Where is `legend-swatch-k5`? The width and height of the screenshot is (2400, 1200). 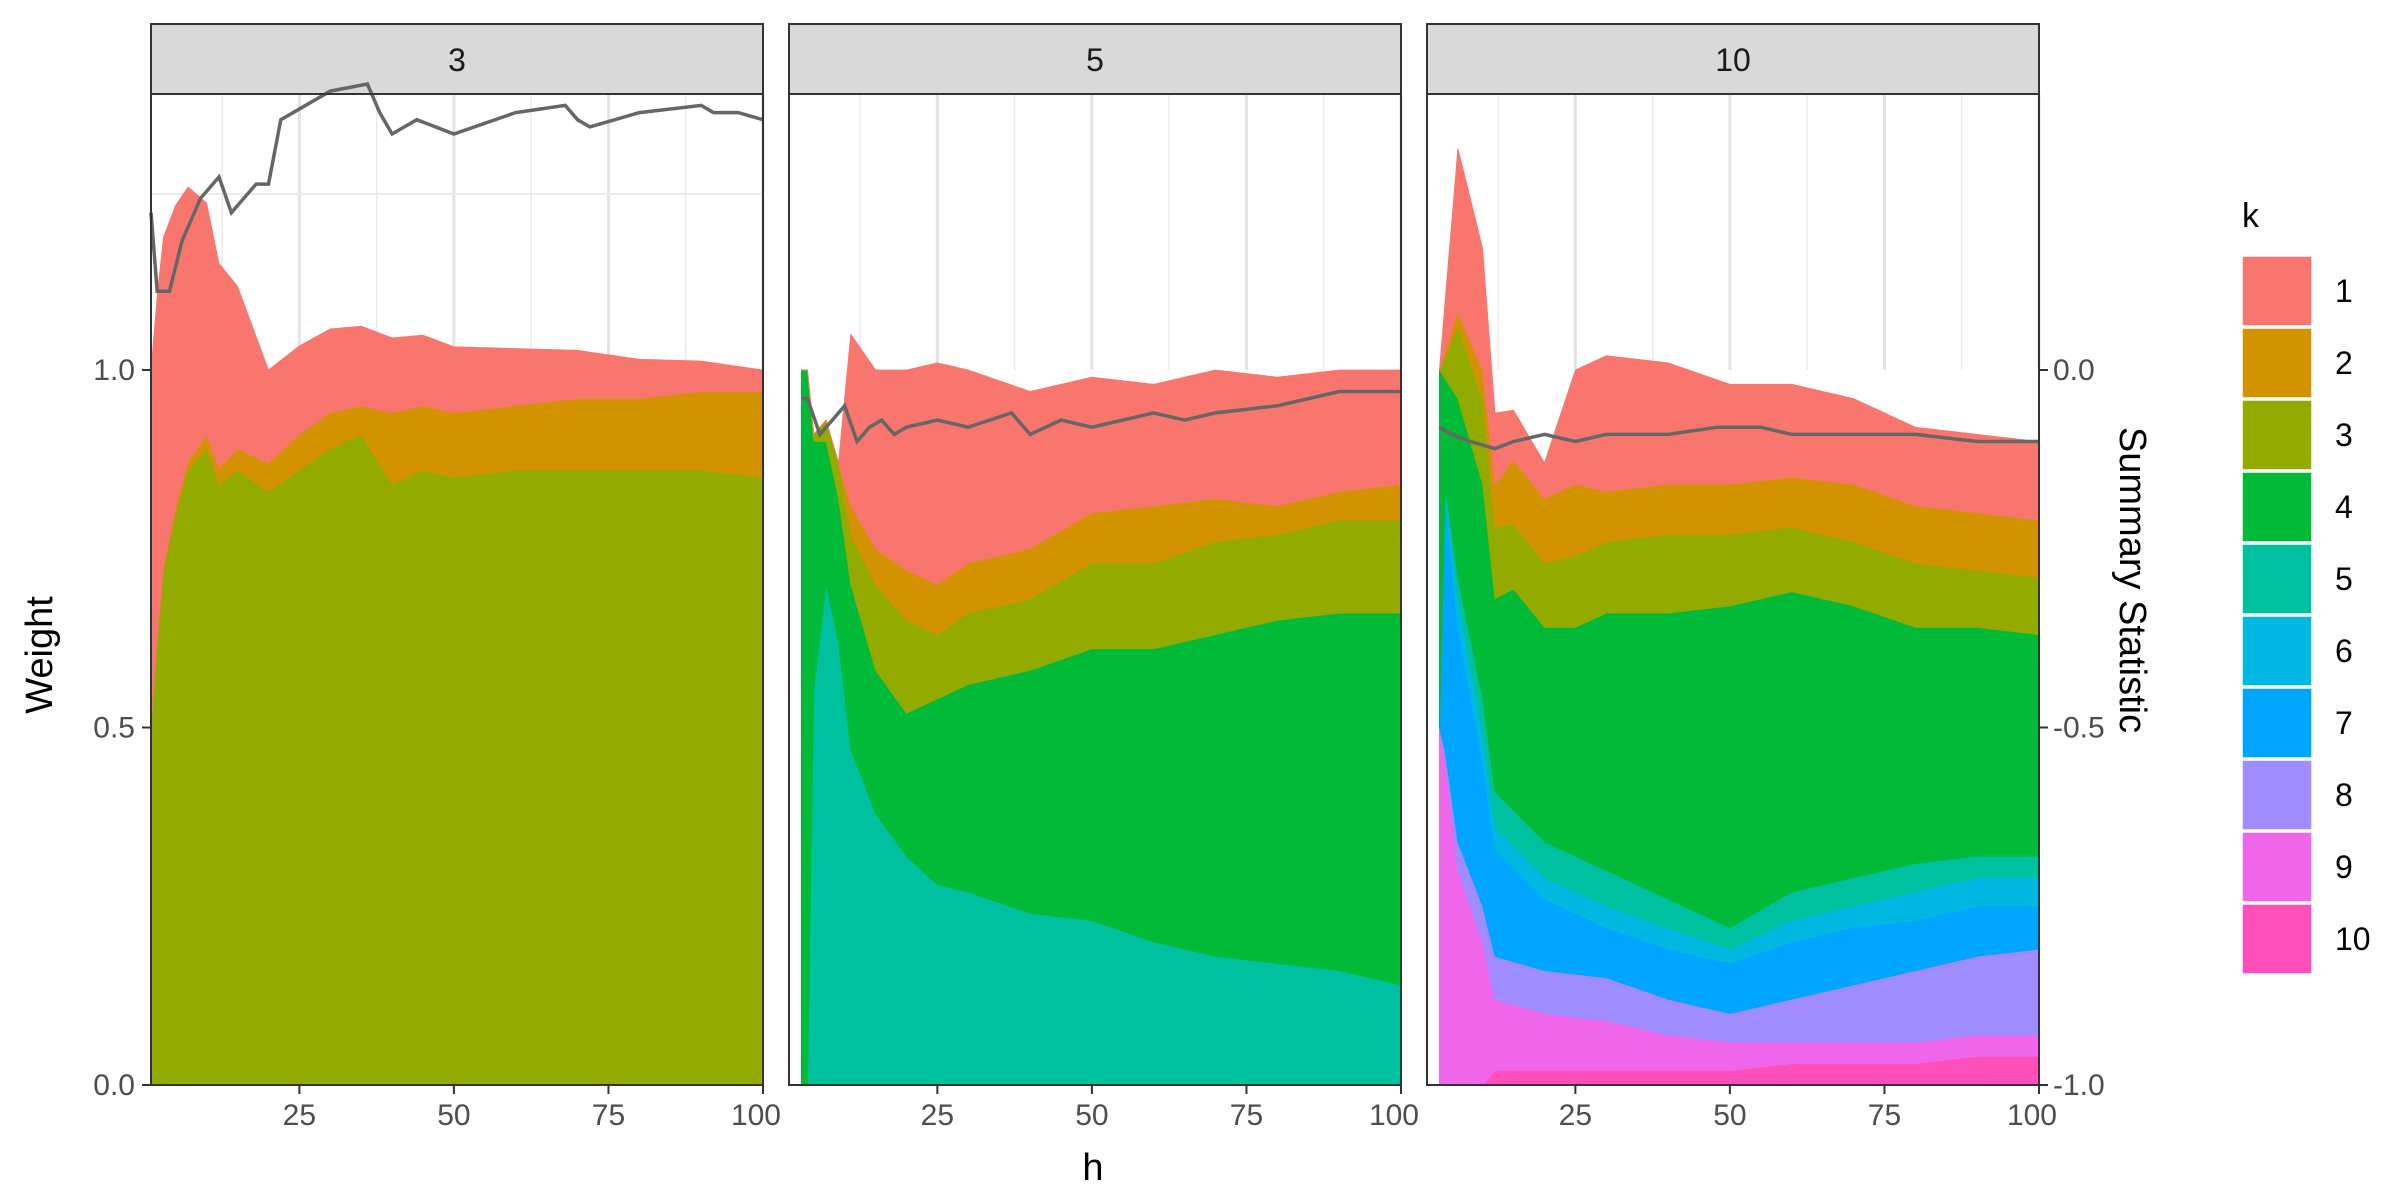
legend-swatch-k5 is located at coordinates (2277, 579).